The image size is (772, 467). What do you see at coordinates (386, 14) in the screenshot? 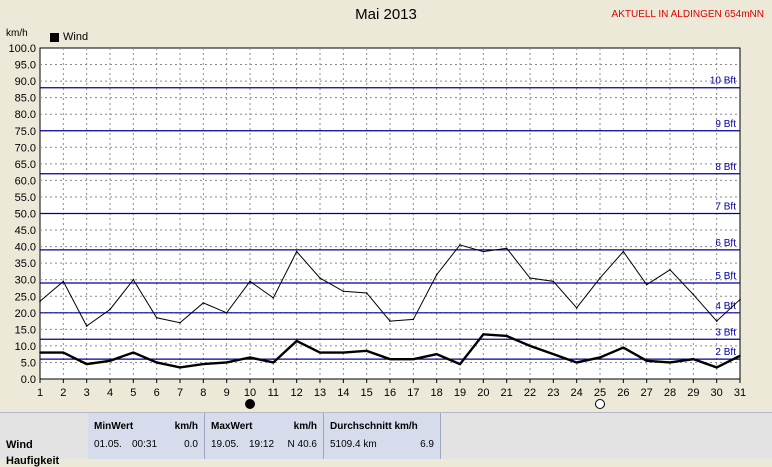
I see `chart-title: Mai 2013` at bounding box center [386, 14].